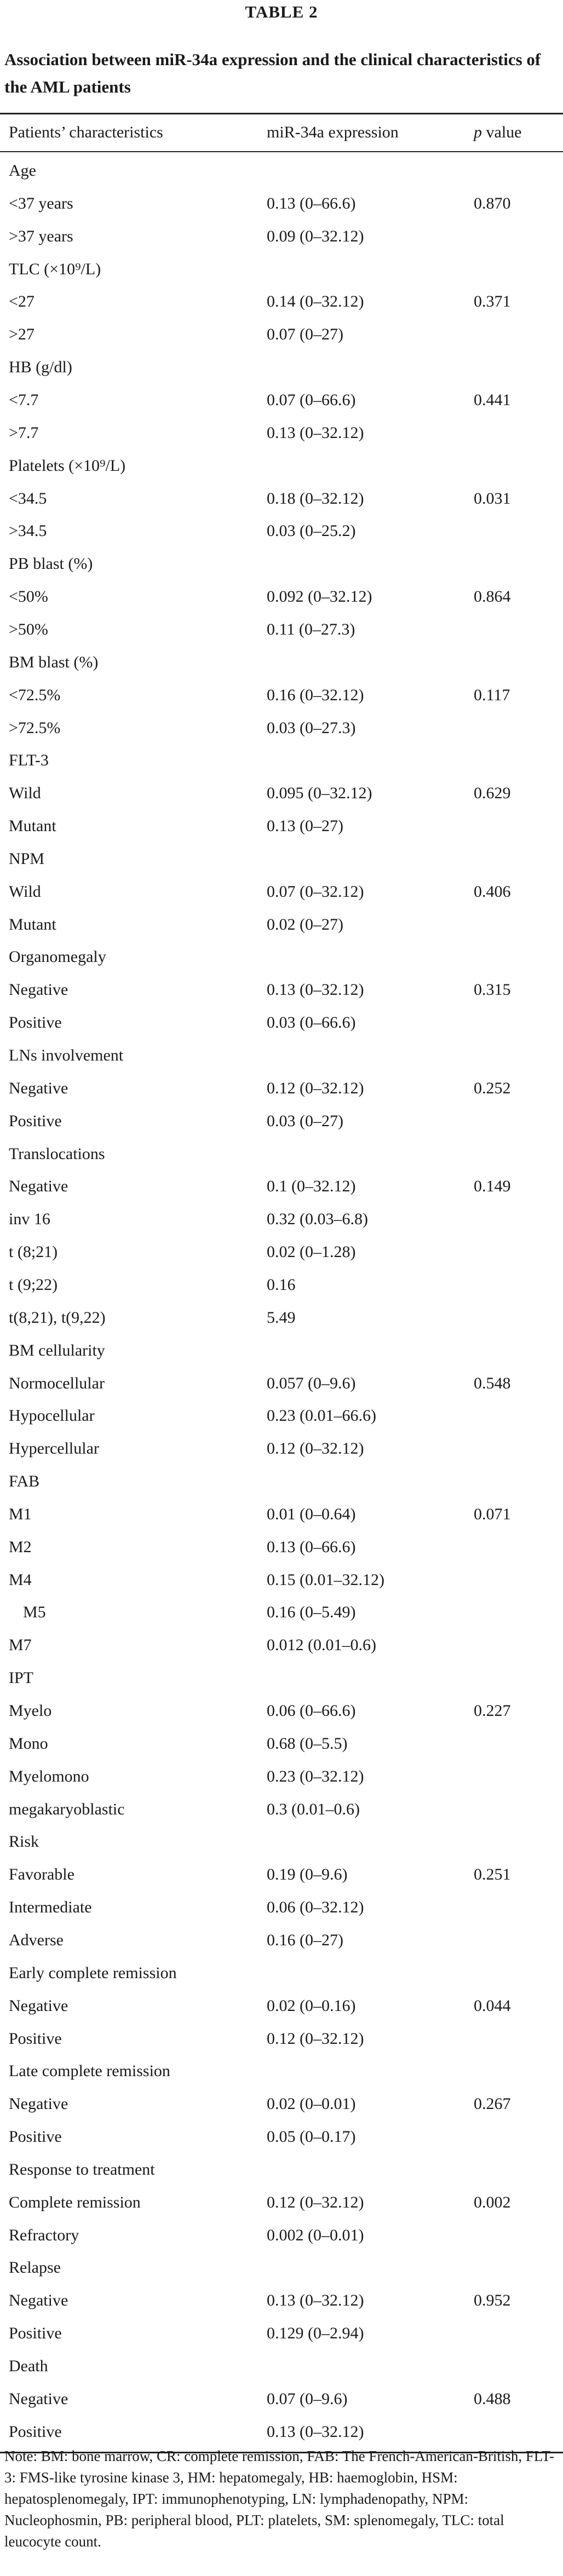 The width and height of the screenshot is (563, 2576). I want to click on row-characteristic: Relapse, so click(35, 2267).